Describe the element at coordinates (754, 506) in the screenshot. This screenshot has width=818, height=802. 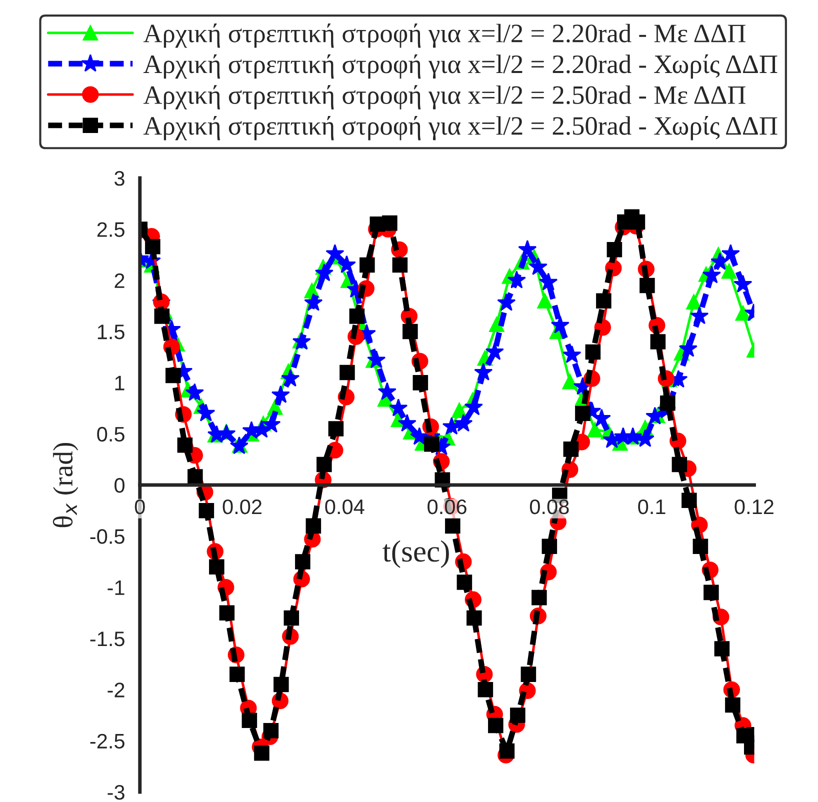
I see `x-tick-label: 0.12` at that location.